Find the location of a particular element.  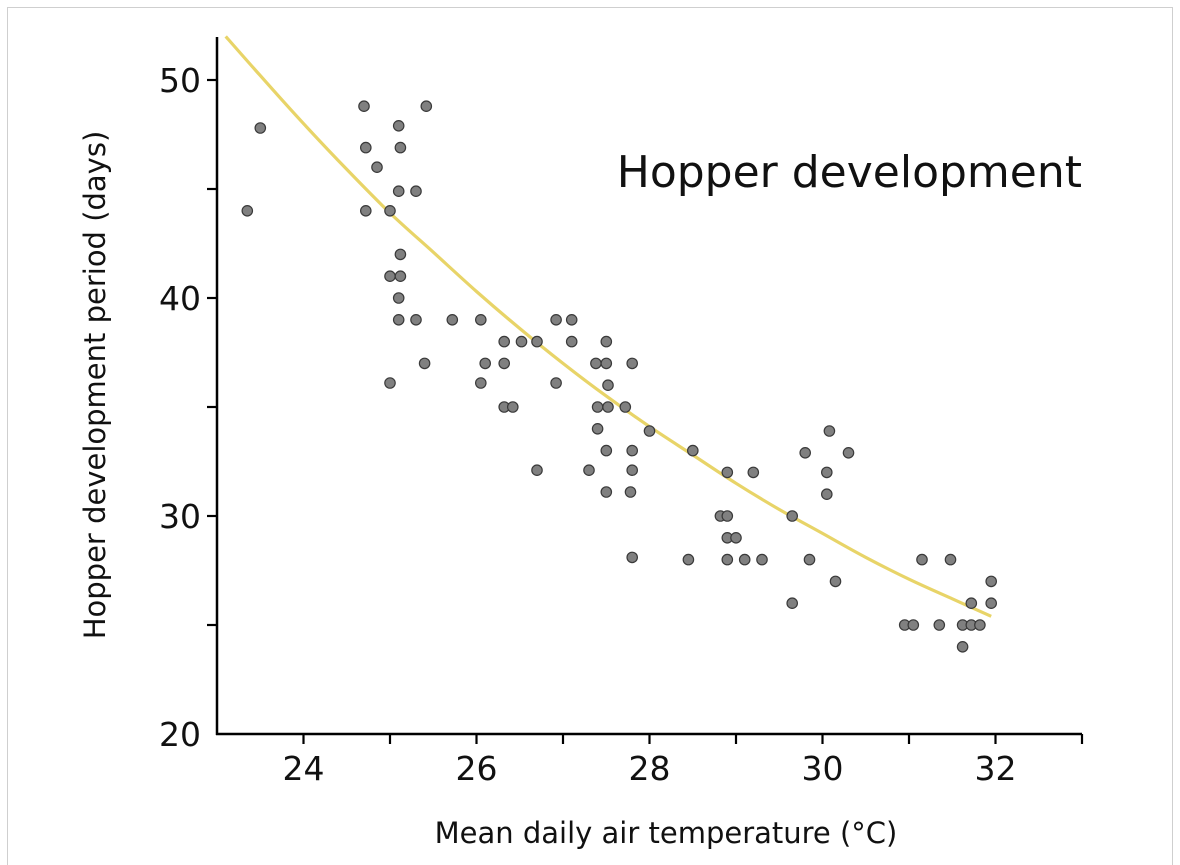

x-tick-label: 26 is located at coordinates (477, 768).